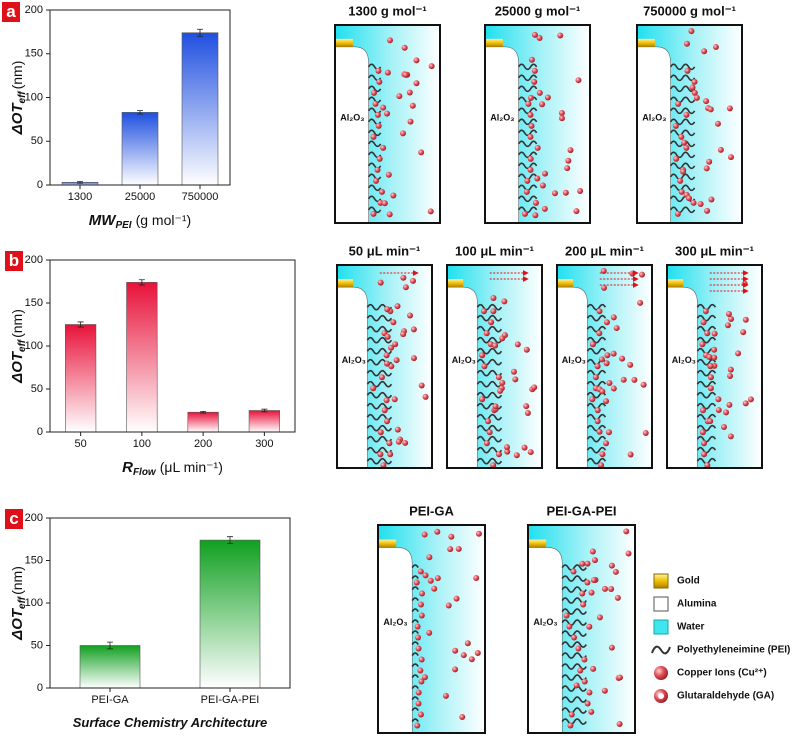 The image size is (800, 744). What do you see at coordinates (170, 722) in the screenshot?
I see `x-label-main: Surface Chemistry Architecture` at bounding box center [170, 722].